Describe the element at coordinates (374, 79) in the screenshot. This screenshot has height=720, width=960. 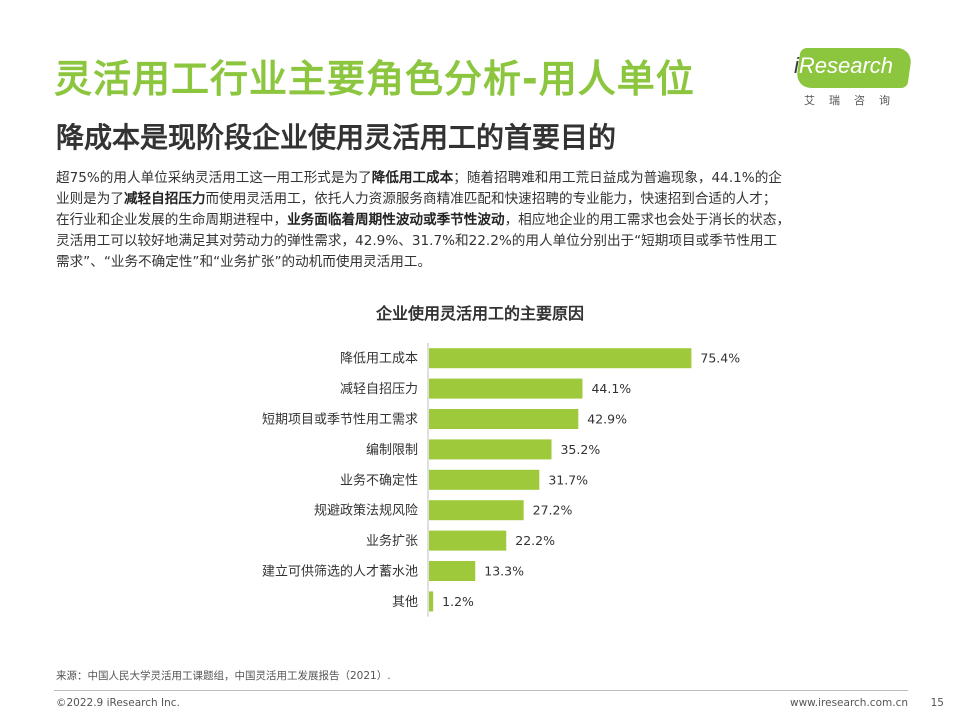
I see `page-title: 灵活用工行业主要角色分析-用人单位` at that location.